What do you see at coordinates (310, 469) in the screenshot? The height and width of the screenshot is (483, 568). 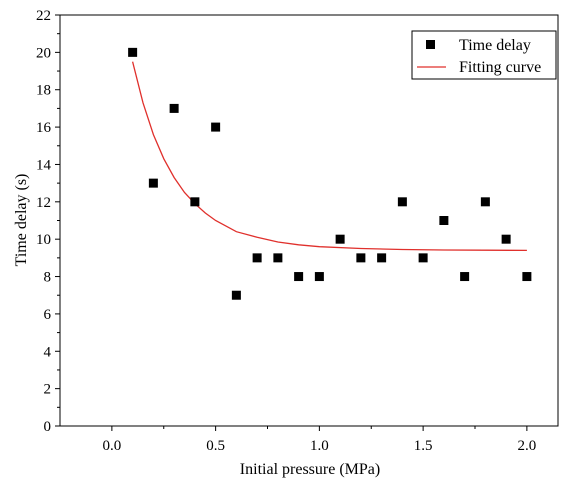 I see `x-axis-title: Initial pressure (MPa)` at bounding box center [310, 469].